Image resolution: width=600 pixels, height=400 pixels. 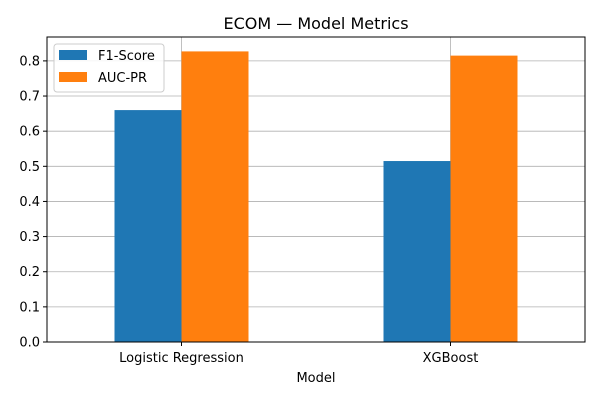 What do you see at coordinates (148, 226) in the screenshot?
I see `bar-f1-score-logistic-regression` at bounding box center [148, 226].